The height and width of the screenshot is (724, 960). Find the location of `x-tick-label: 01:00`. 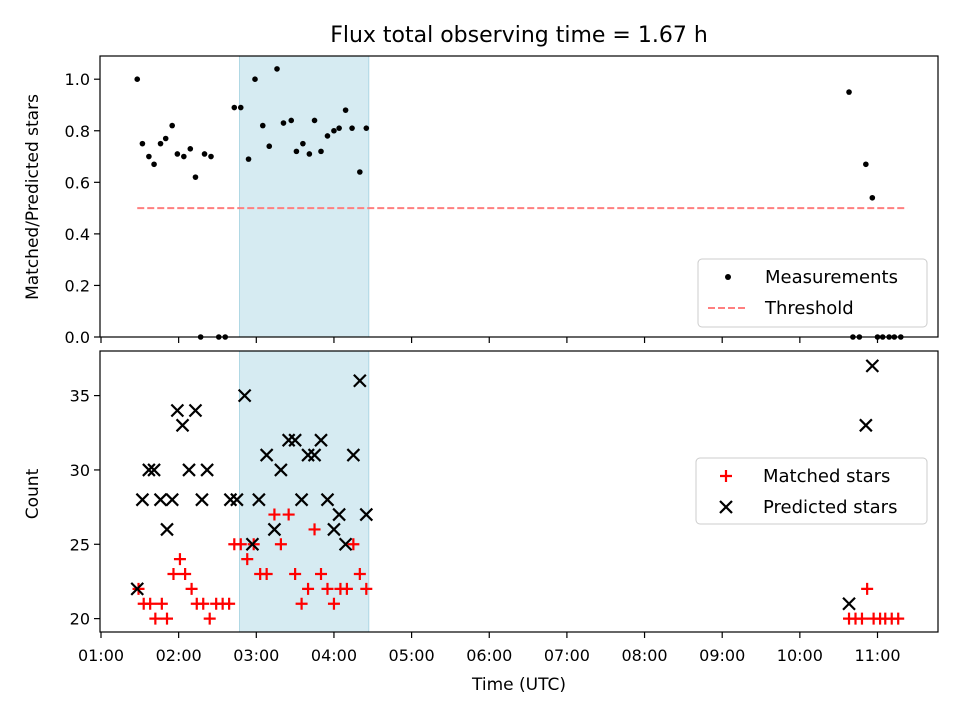

x-tick-label: 01:00 is located at coordinates (101, 655).